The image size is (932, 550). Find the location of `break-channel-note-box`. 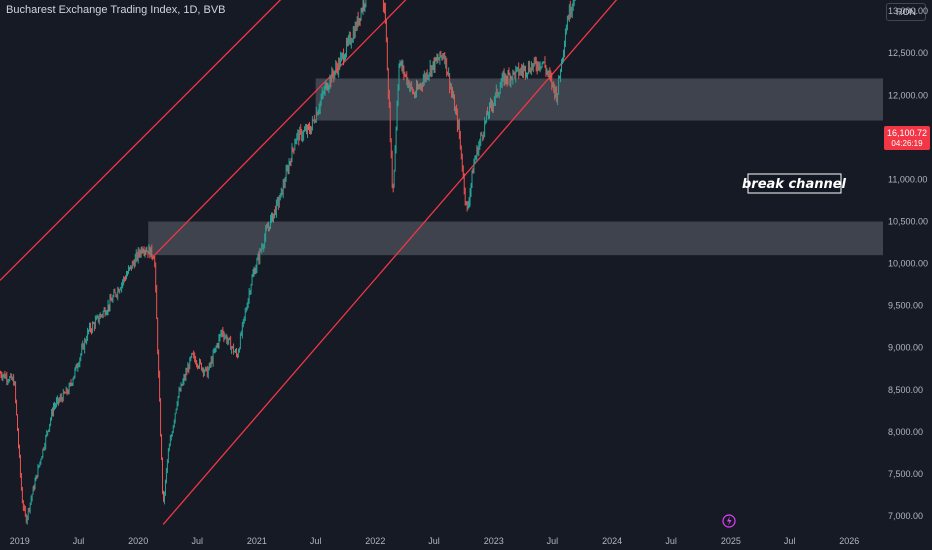

break-channel-note-box is located at coordinates (794, 183).